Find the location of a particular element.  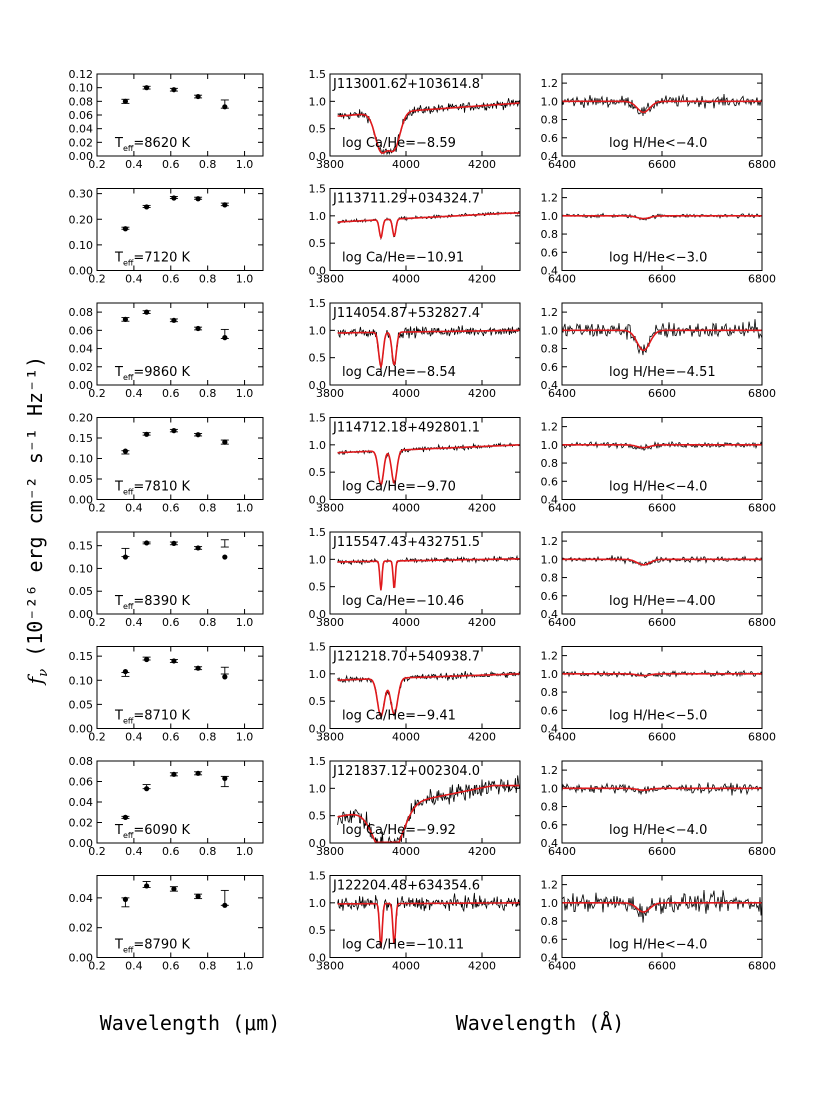

teff-label: Teff=7810 K is located at coordinates (152, 488).